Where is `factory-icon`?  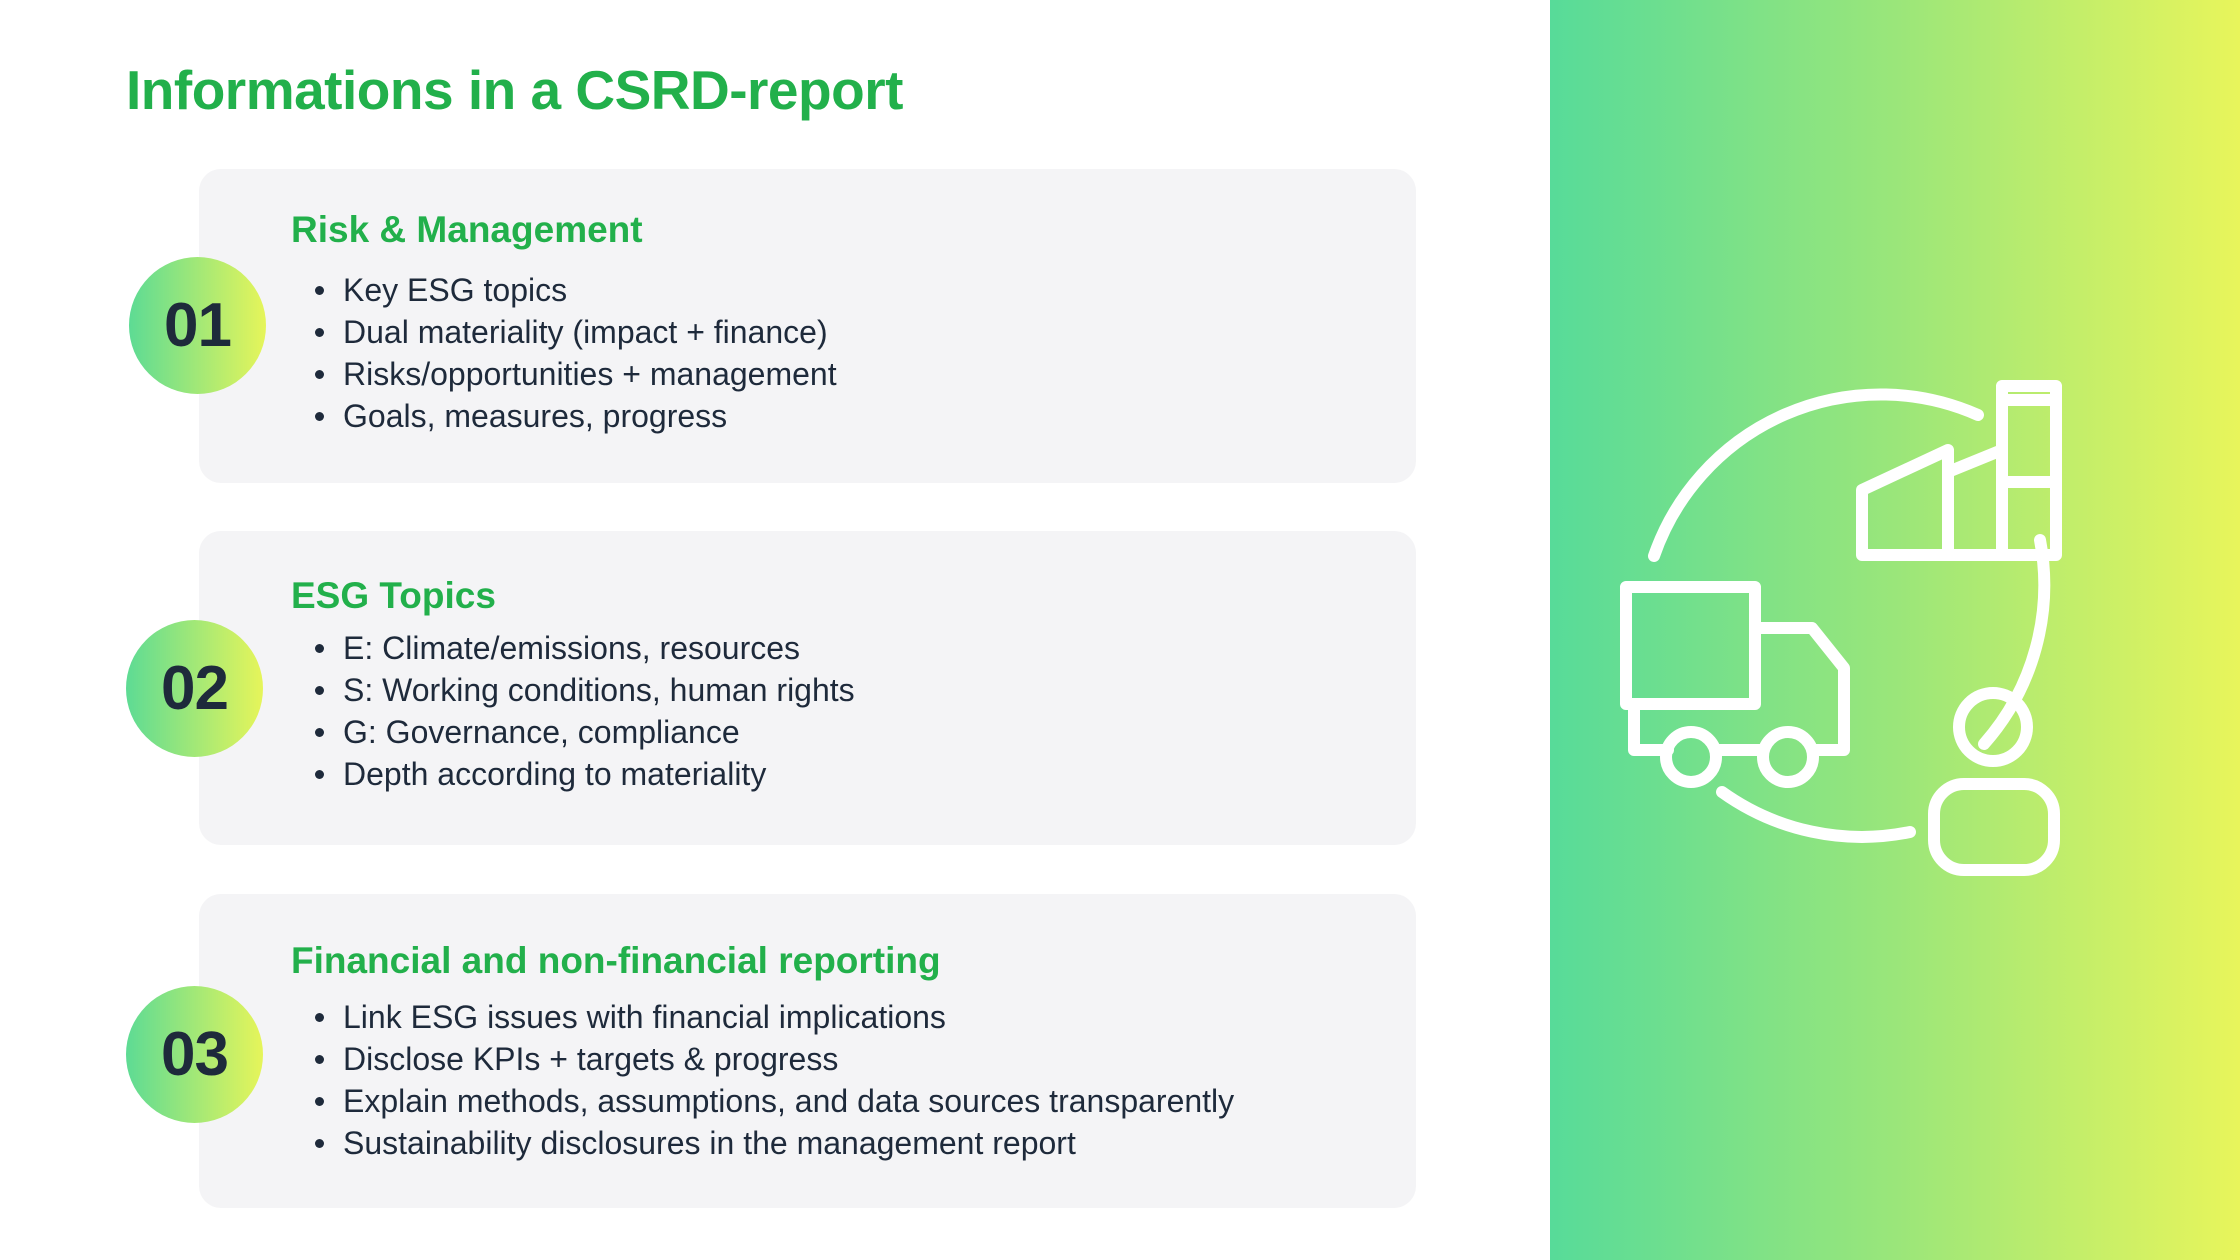
factory-icon is located at coordinates (1959, 470).